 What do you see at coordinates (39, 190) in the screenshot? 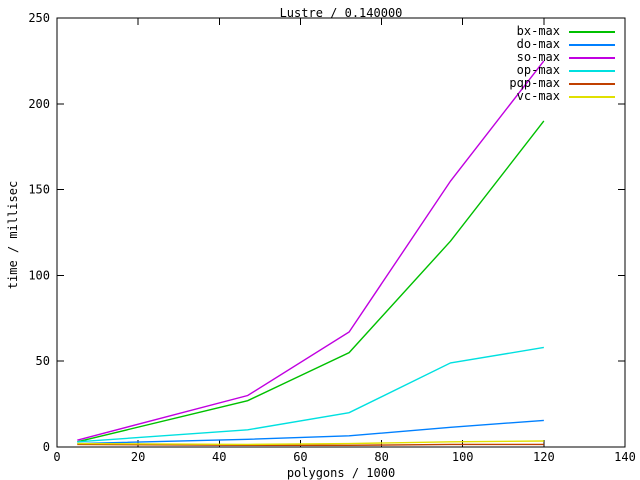
I see `y-tick-label: 150` at bounding box center [39, 190].